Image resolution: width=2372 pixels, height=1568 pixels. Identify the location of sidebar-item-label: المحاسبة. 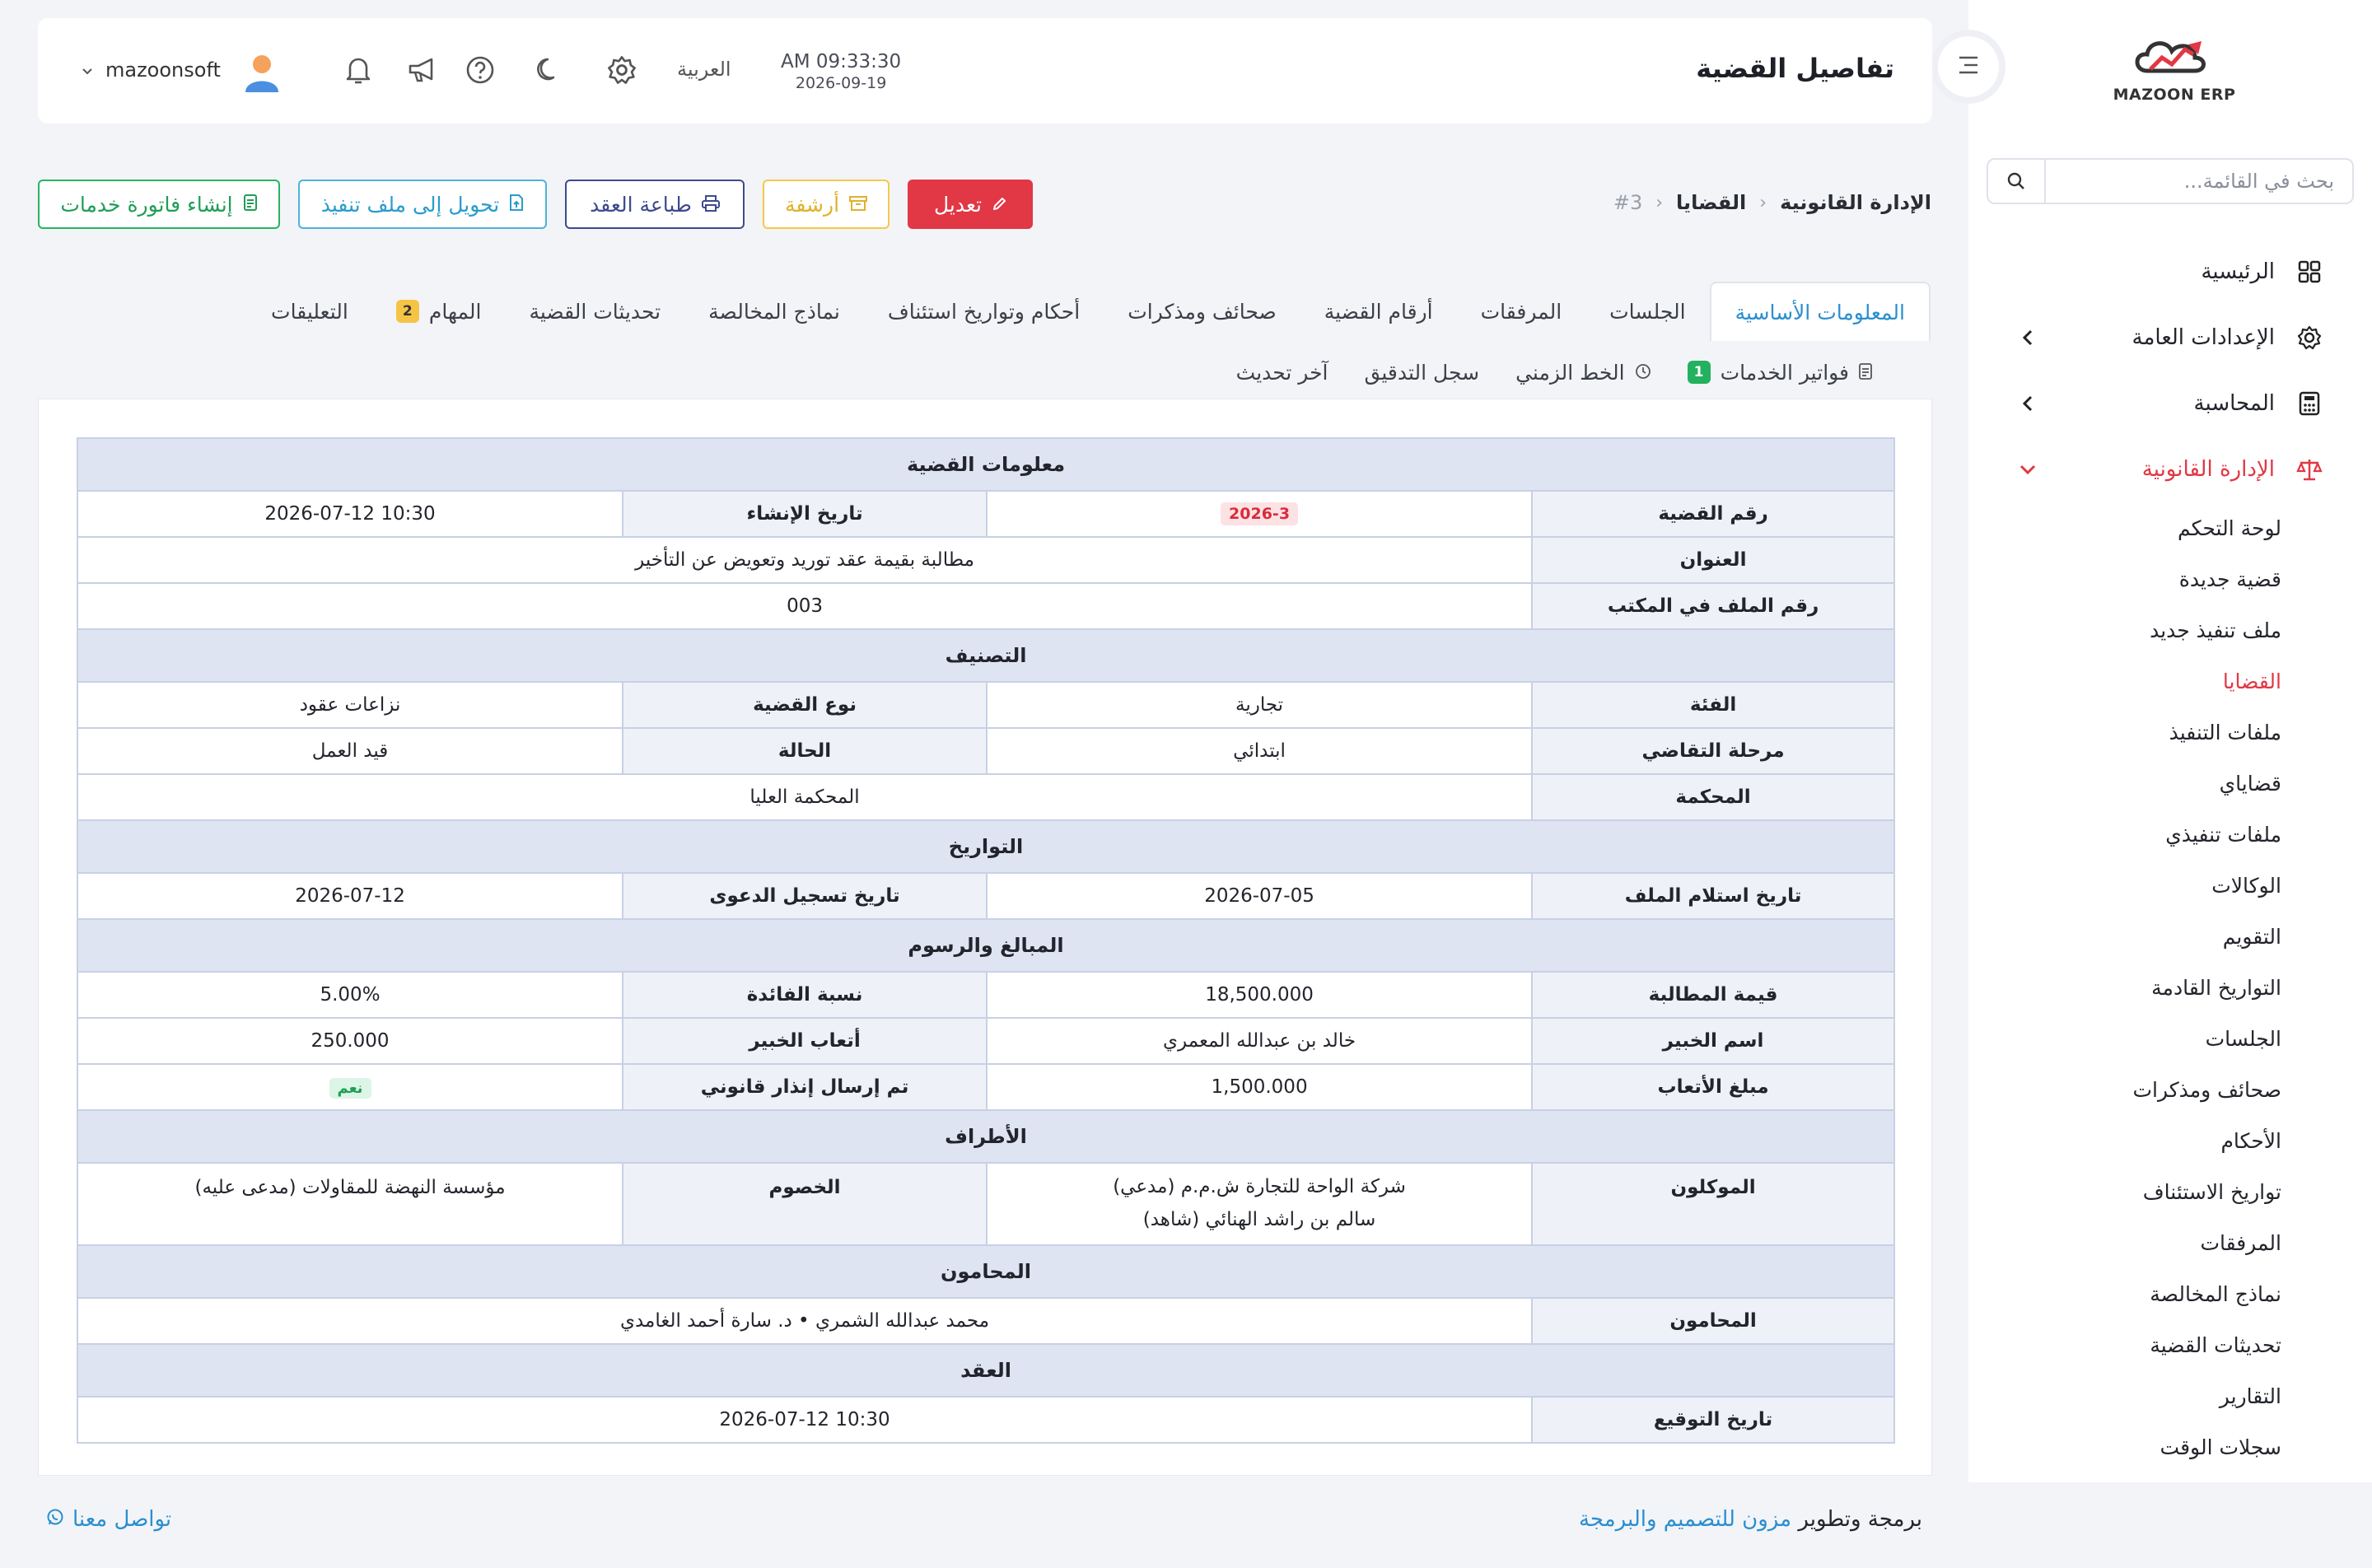
(2234, 403).